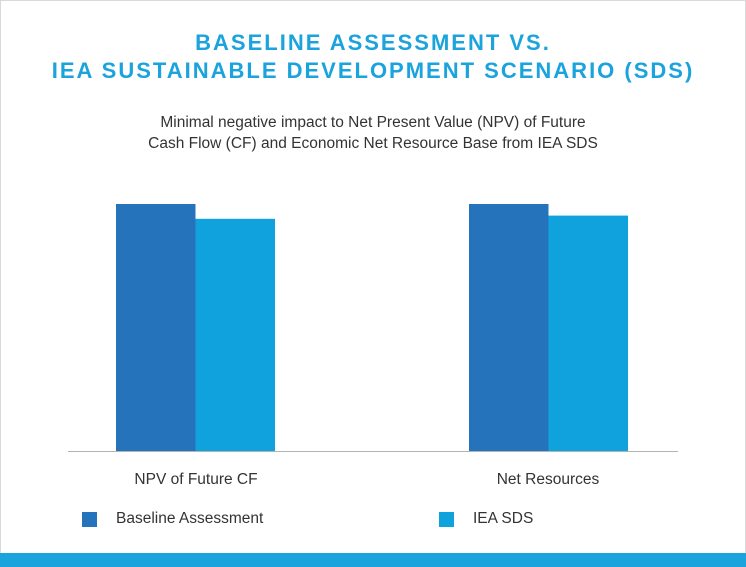 The image size is (746, 567). What do you see at coordinates (373, 42) in the screenshot?
I see `chart-title-line-1: BASELINE ASSESSMENT VS.` at bounding box center [373, 42].